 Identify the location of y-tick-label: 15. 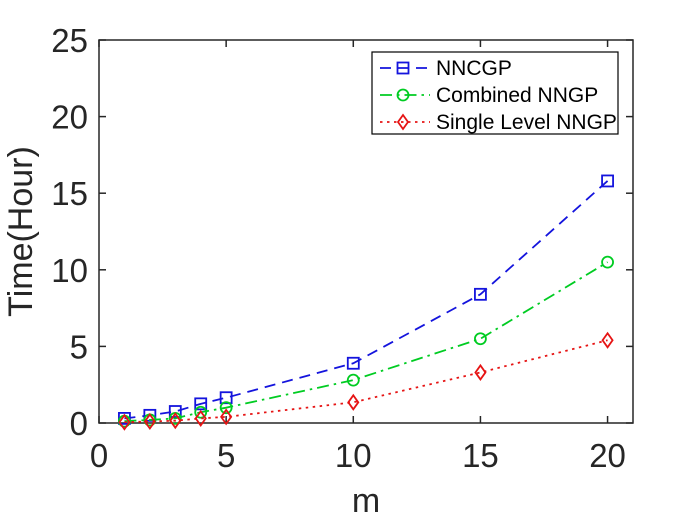
(69, 193).